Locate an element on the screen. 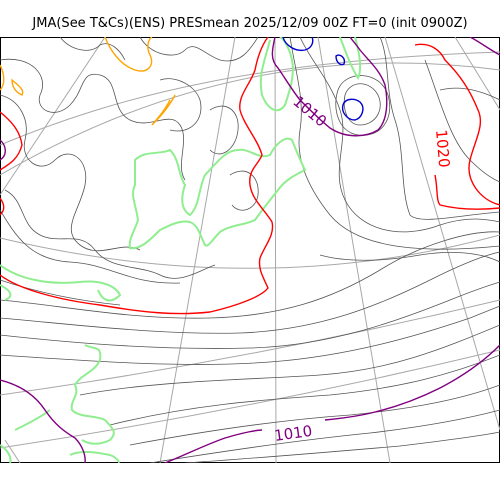 The width and height of the screenshot is (500, 500). coastline-west is located at coordinates (6, 292).